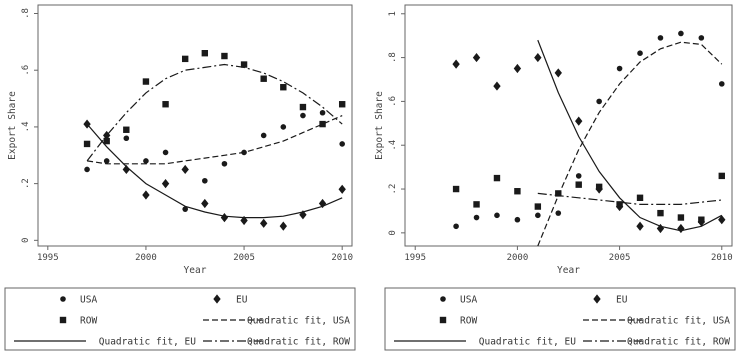  What do you see at coordinates (26, 13) in the screenshot?
I see `y-tick-label: .8` at bounding box center [26, 13].